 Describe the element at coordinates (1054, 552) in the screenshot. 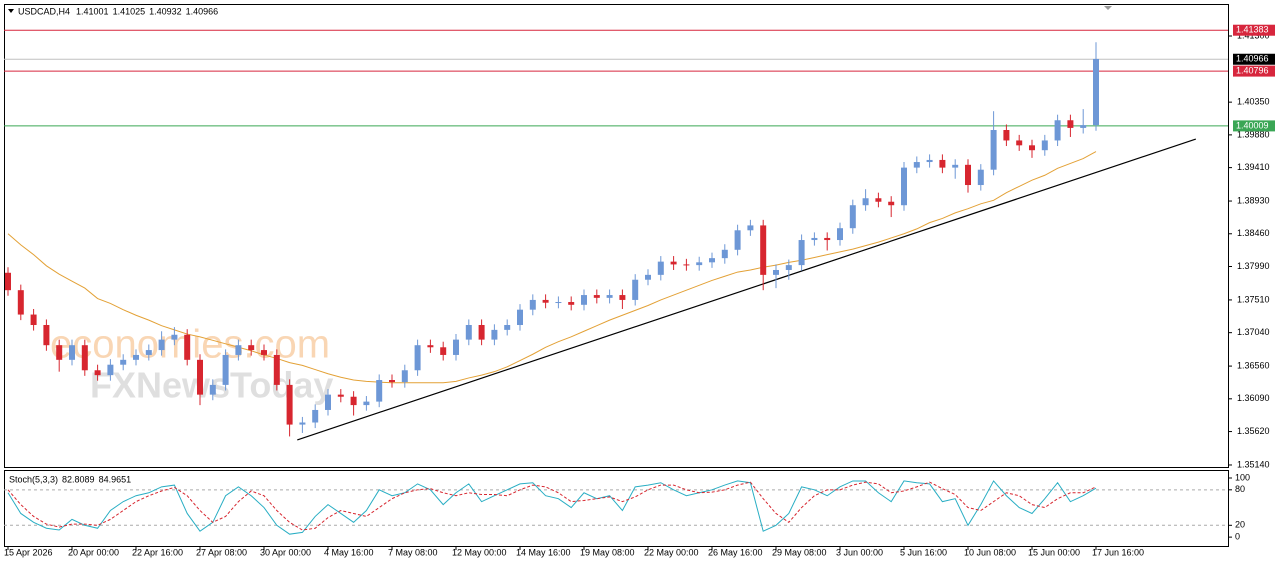

I see `x-tick-label: 15 Jun 00:00` at that location.